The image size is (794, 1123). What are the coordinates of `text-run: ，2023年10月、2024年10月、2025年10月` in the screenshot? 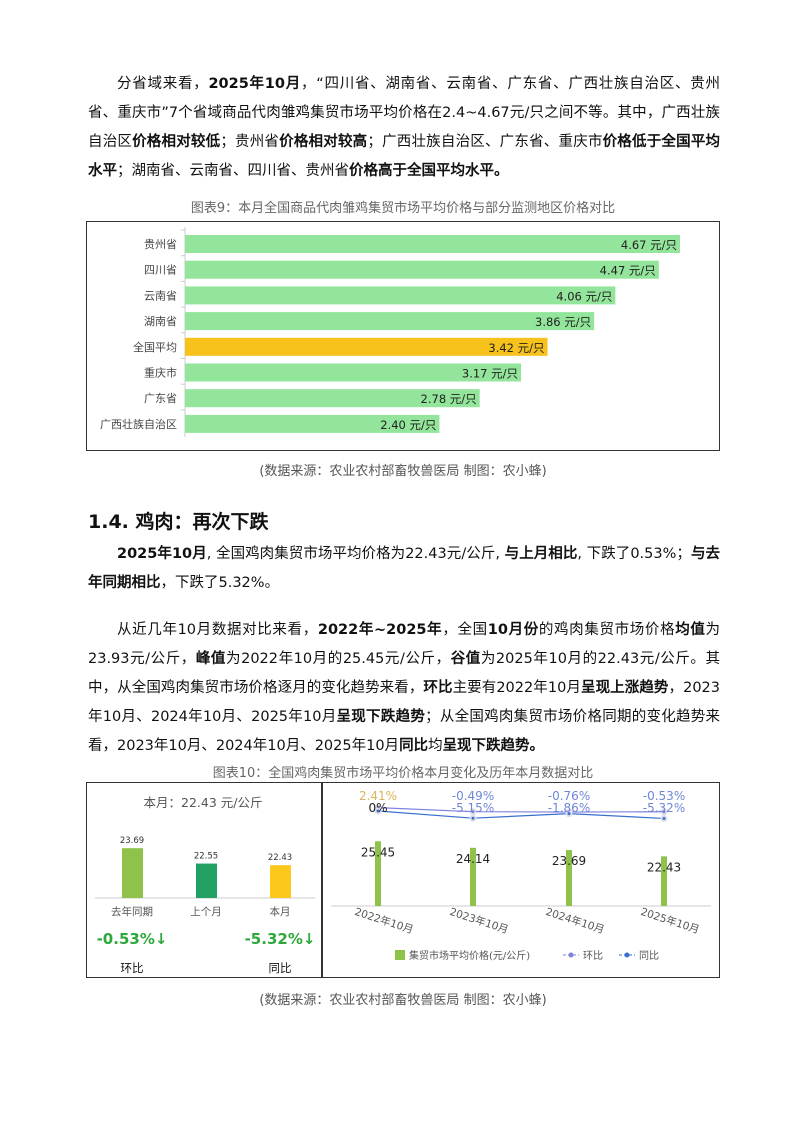 It's located at (404, 702).